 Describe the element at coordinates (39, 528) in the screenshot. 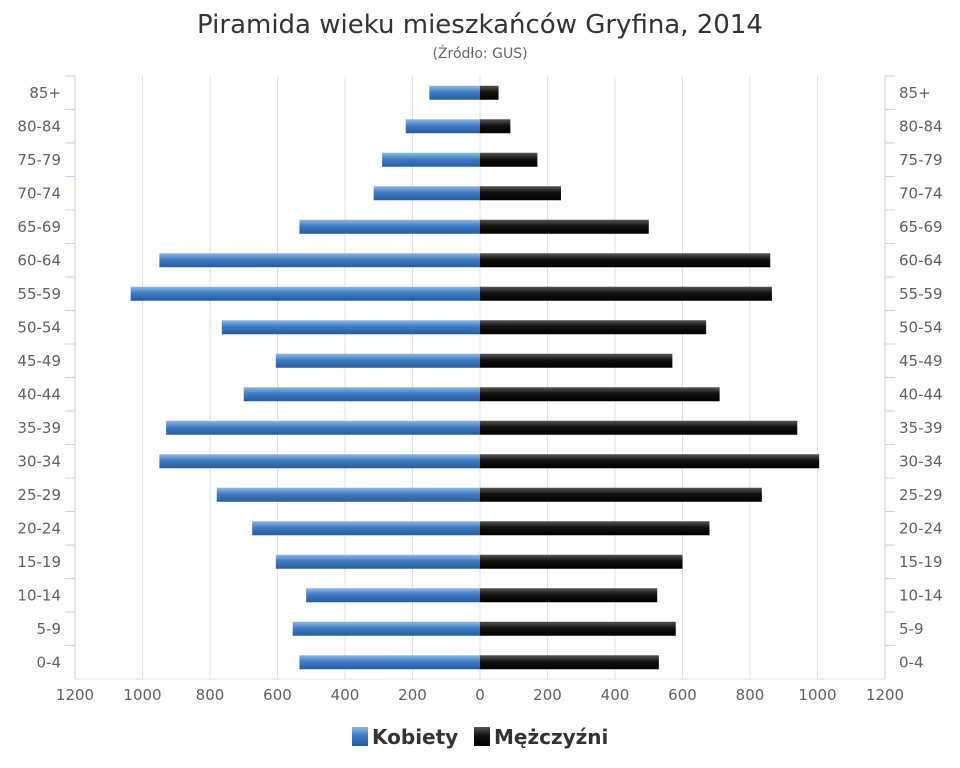

I see `y-tick-label-left: 20-24` at that location.